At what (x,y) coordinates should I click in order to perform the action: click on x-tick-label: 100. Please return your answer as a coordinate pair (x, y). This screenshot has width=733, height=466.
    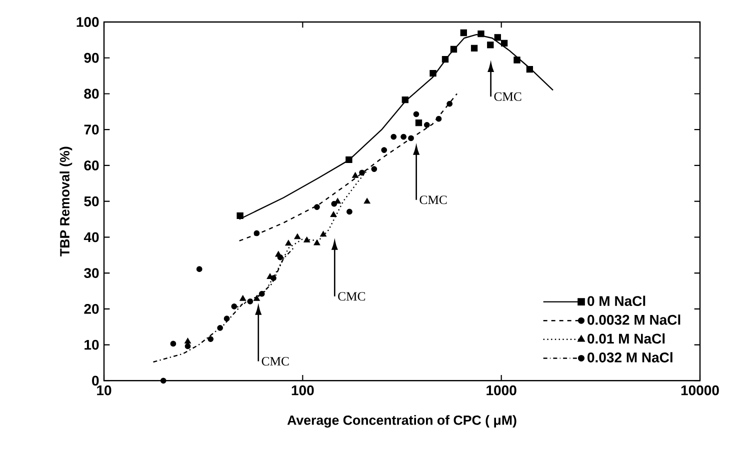
    Looking at the image, I should click on (303, 390).